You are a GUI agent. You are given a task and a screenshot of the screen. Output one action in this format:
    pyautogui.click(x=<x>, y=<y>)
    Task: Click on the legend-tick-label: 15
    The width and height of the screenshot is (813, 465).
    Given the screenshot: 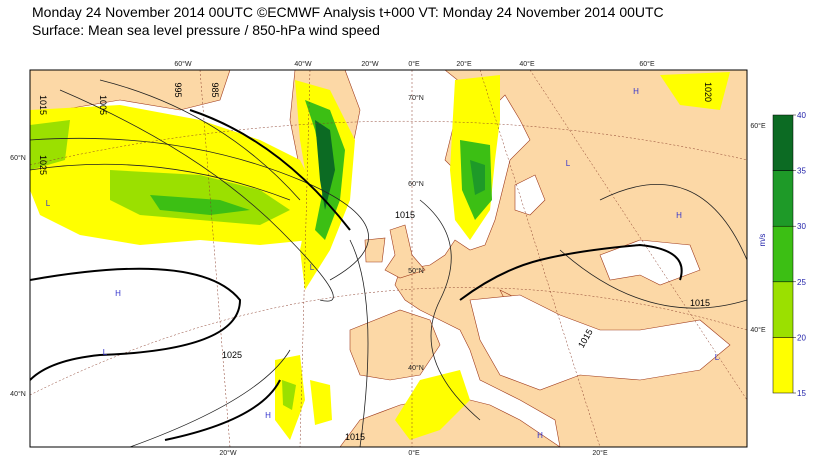 What is the action you would take?
    pyautogui.click(x=801, y=393)
    